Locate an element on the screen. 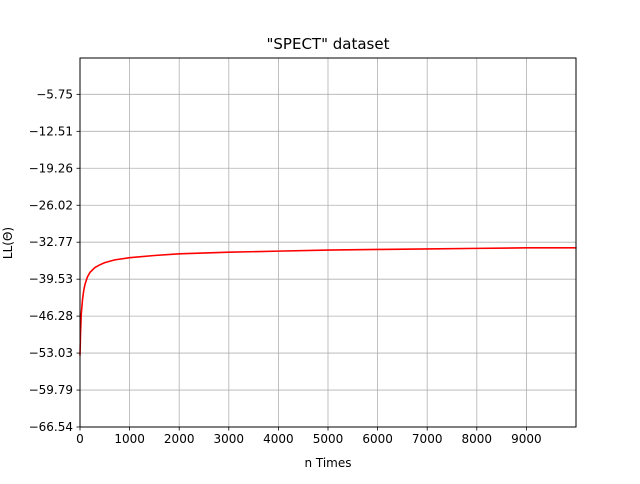 This screenshot has height=484, width=640. y-tick-label: −32.77 is located at coordinates (51, 242).